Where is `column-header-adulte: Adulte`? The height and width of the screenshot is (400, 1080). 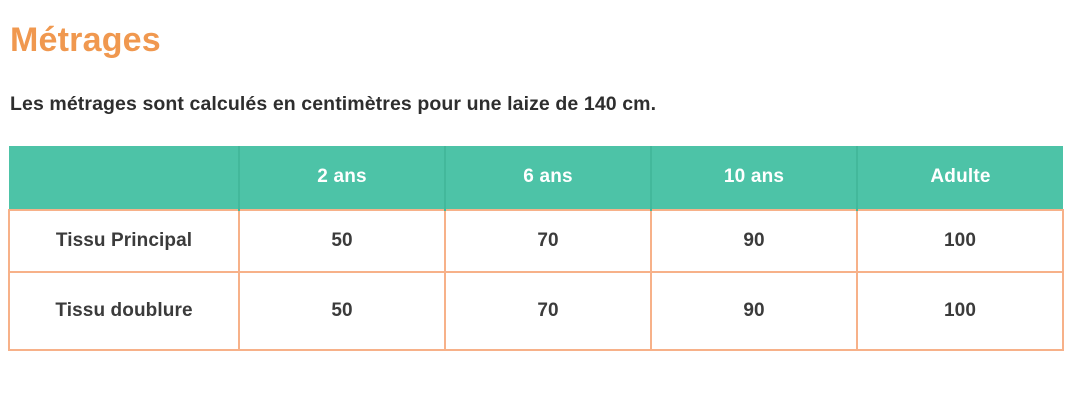 column-header-adulte: Adulte is located at coordinates (960, 177).